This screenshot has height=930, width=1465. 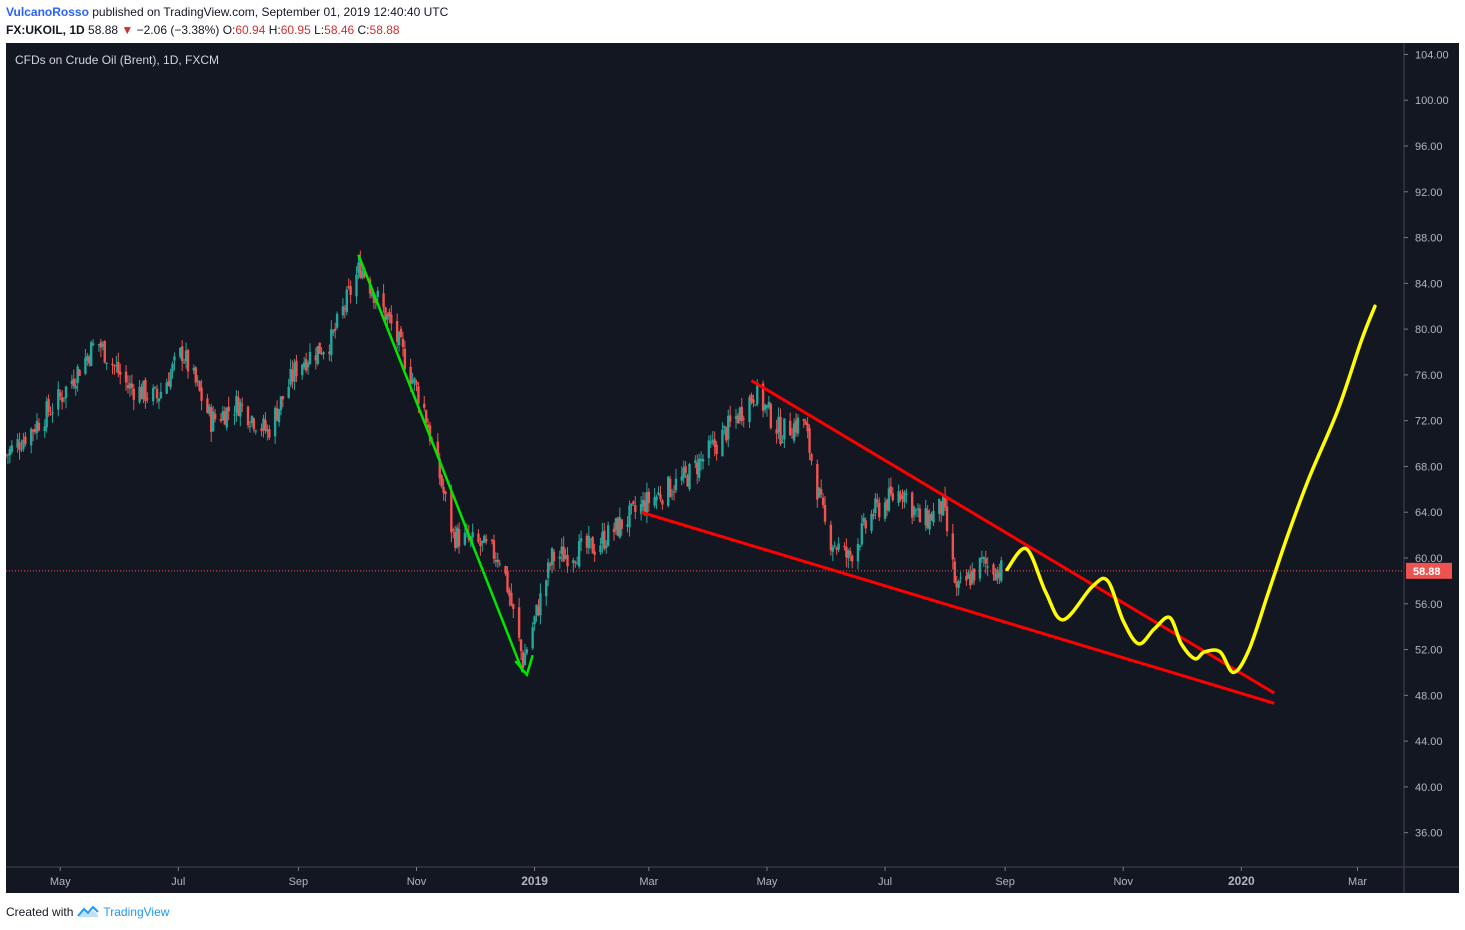 What do you see at coordinates (1429, 513) in the screenshot?
I see `price-tick-label: 64.00` at bounding box center [1429, 513].